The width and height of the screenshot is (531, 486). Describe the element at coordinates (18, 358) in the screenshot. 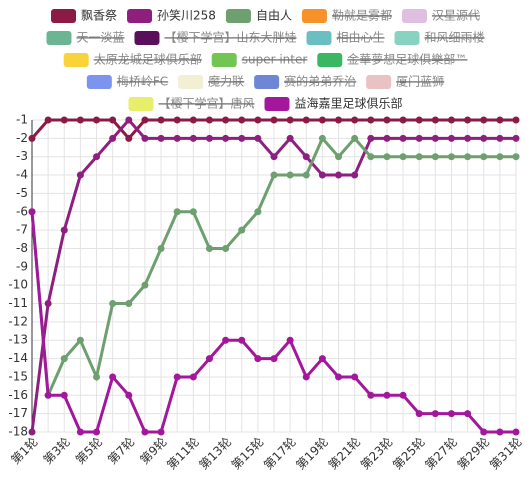

I see `y-tick-label: -14` at that location.